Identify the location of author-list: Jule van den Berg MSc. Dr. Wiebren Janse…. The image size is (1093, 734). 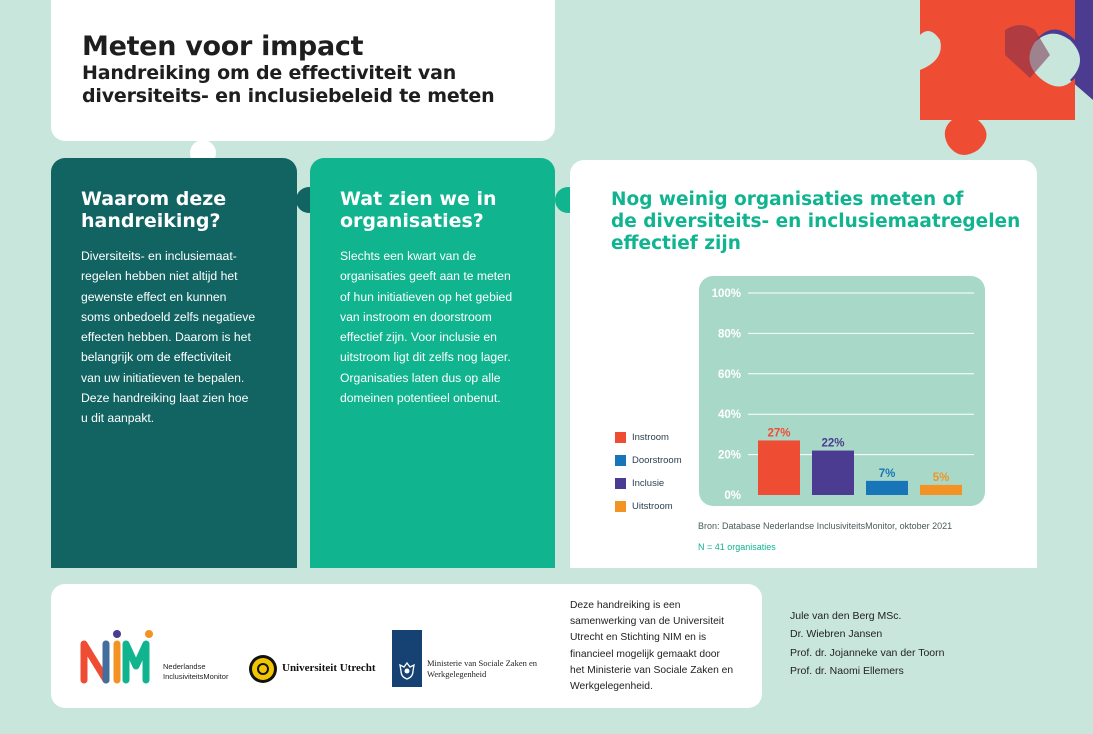
(867, 643).